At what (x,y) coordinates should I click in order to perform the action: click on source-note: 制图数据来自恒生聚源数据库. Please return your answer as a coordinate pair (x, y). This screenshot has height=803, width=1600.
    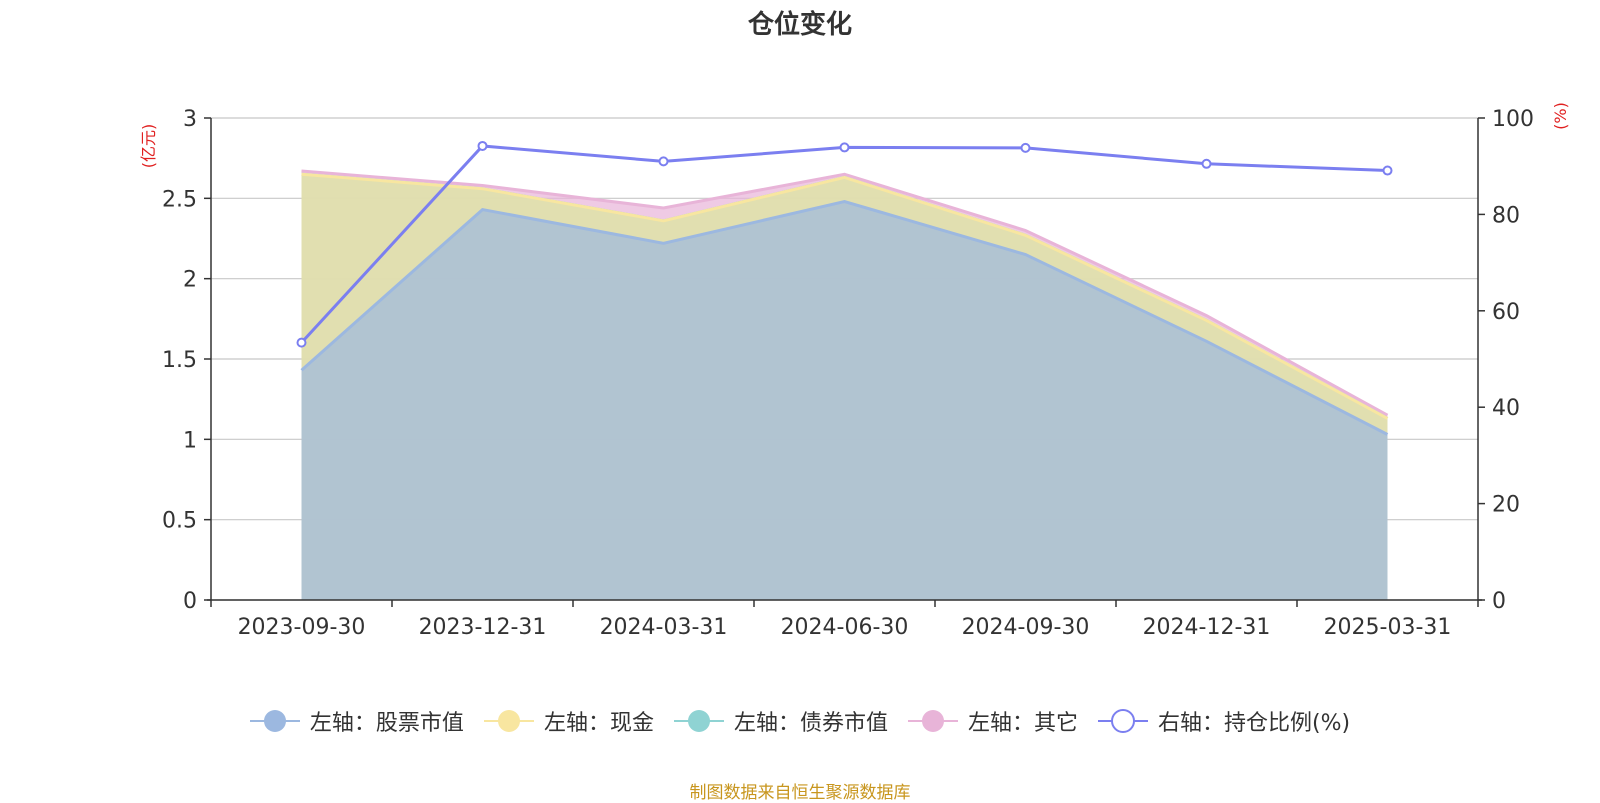
    Looking at the image, I should click on (800, 793).